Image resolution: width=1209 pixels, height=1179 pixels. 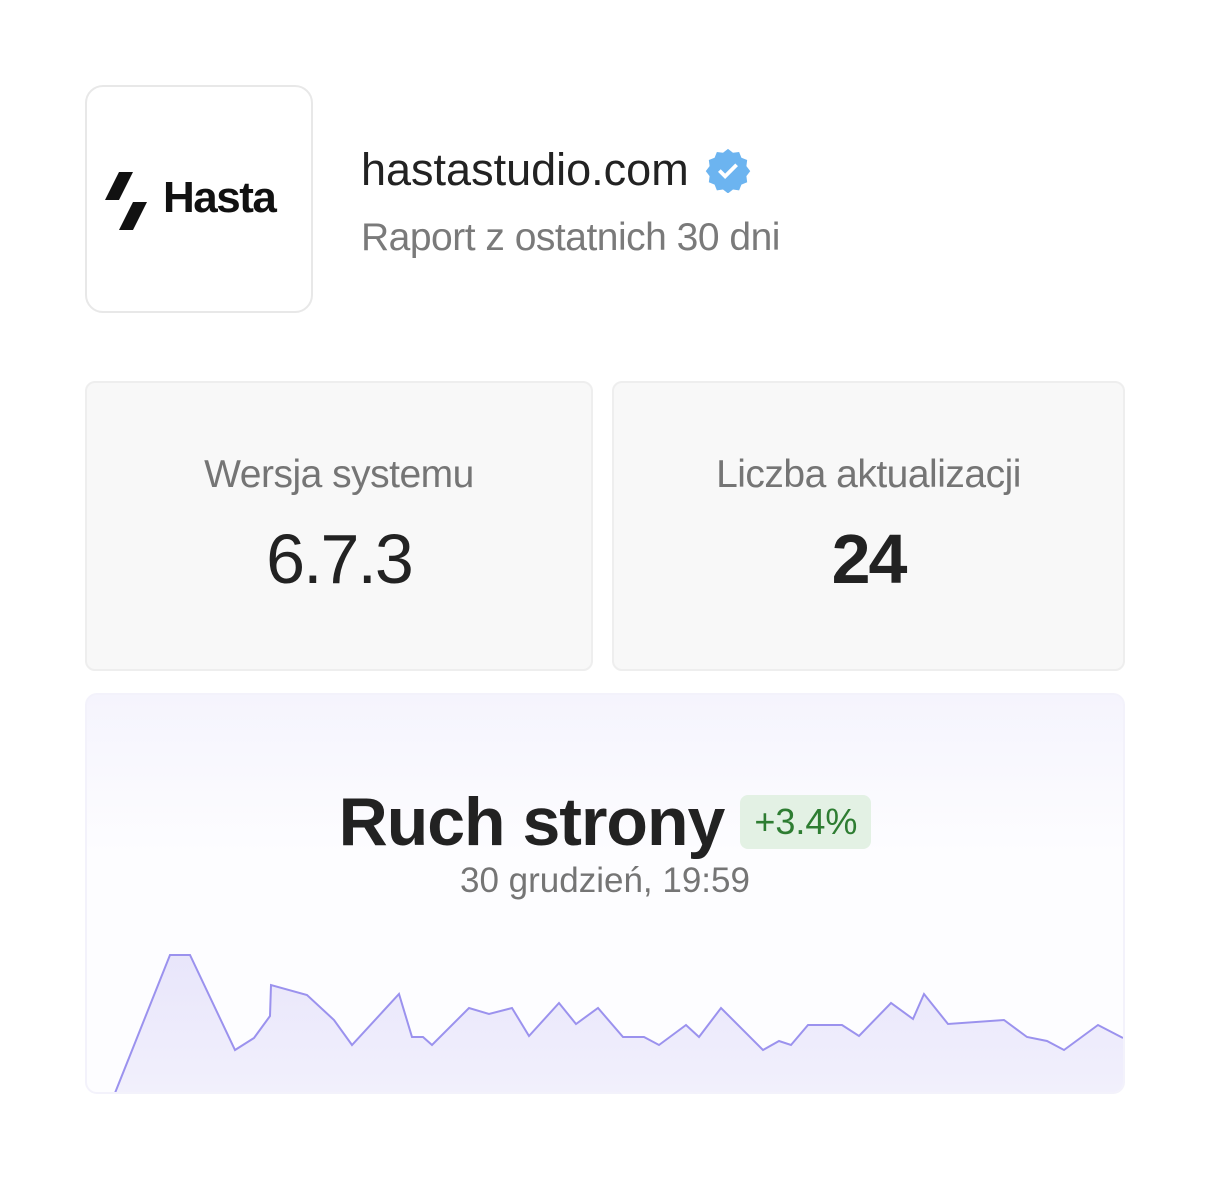 I want to click on stat-value: 6.7.3, so click(x=340, y=559).